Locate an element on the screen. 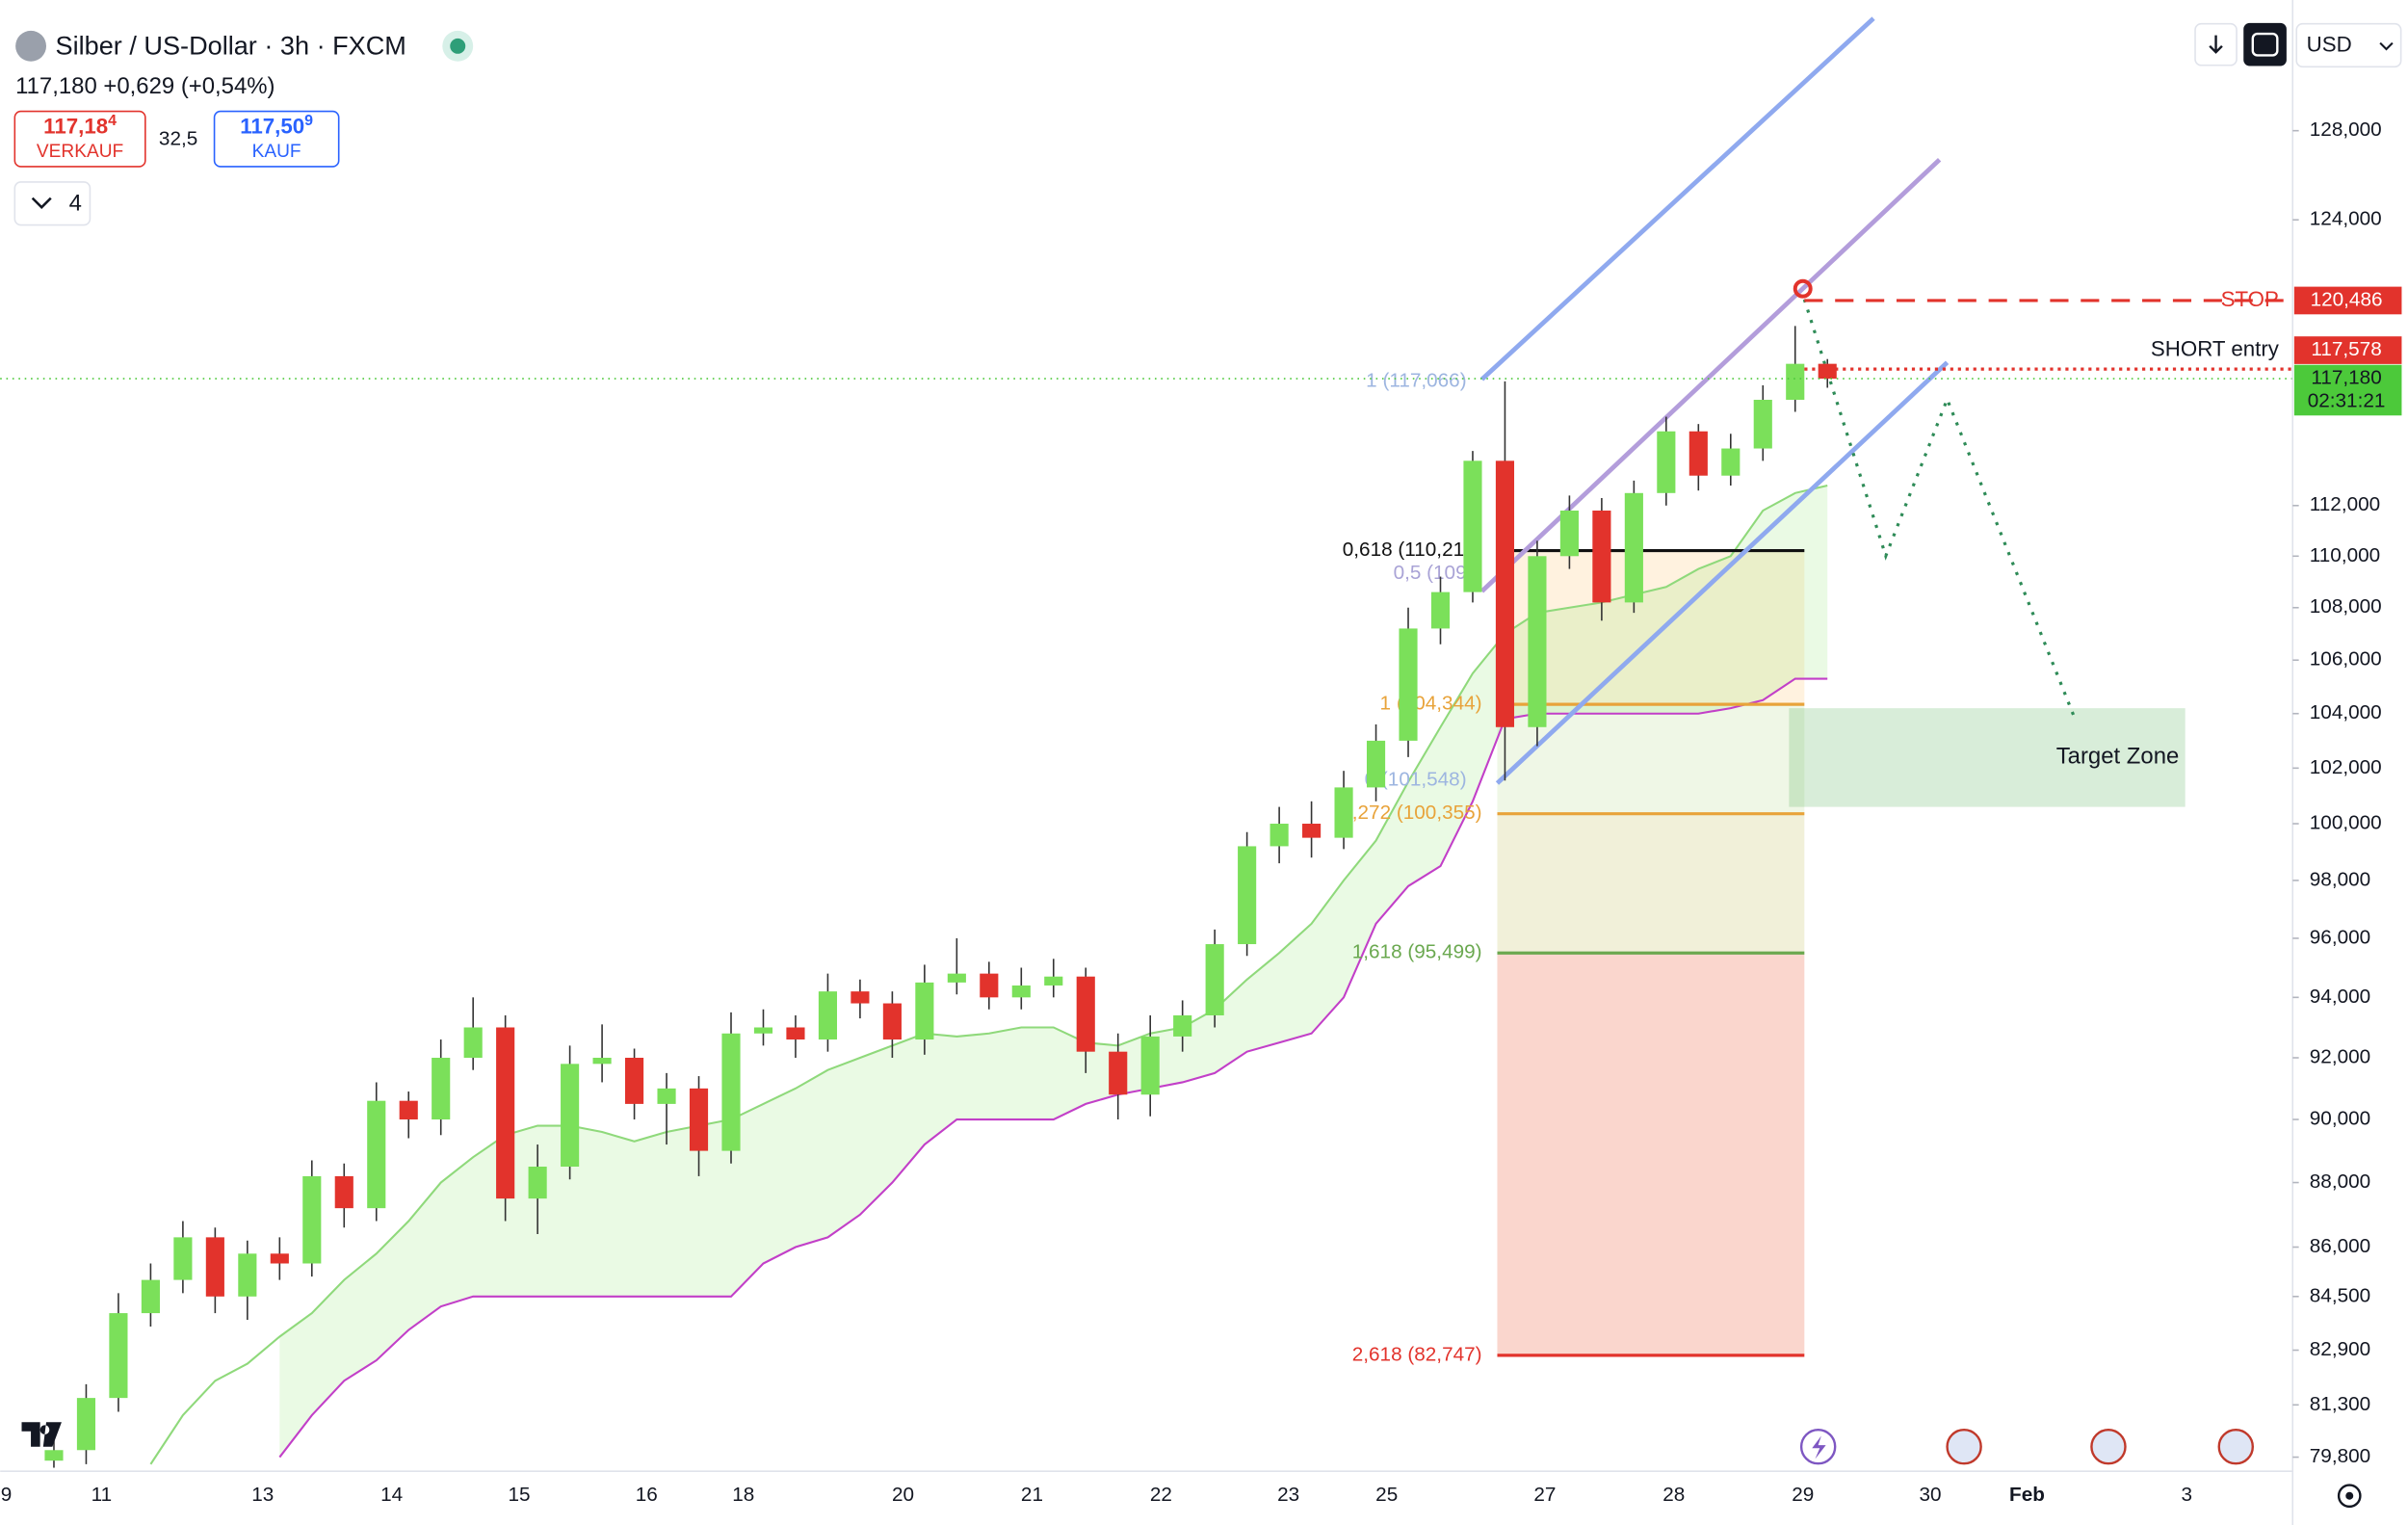 Image resolution: width=2408 pixels, height=1525 pixels. indicator-toggle is located at coordinates (52, 204).